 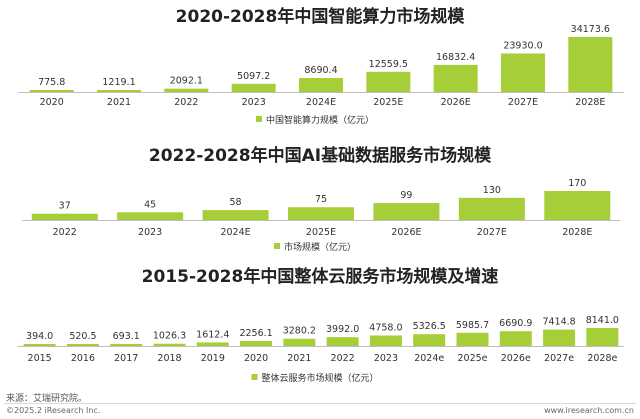 What do you see at coordinates (320, 155) in the screenshot?
I see `chart-title: 2022-2028年中国AI基础数据服务市场规模` at bounding box center [320, 155].